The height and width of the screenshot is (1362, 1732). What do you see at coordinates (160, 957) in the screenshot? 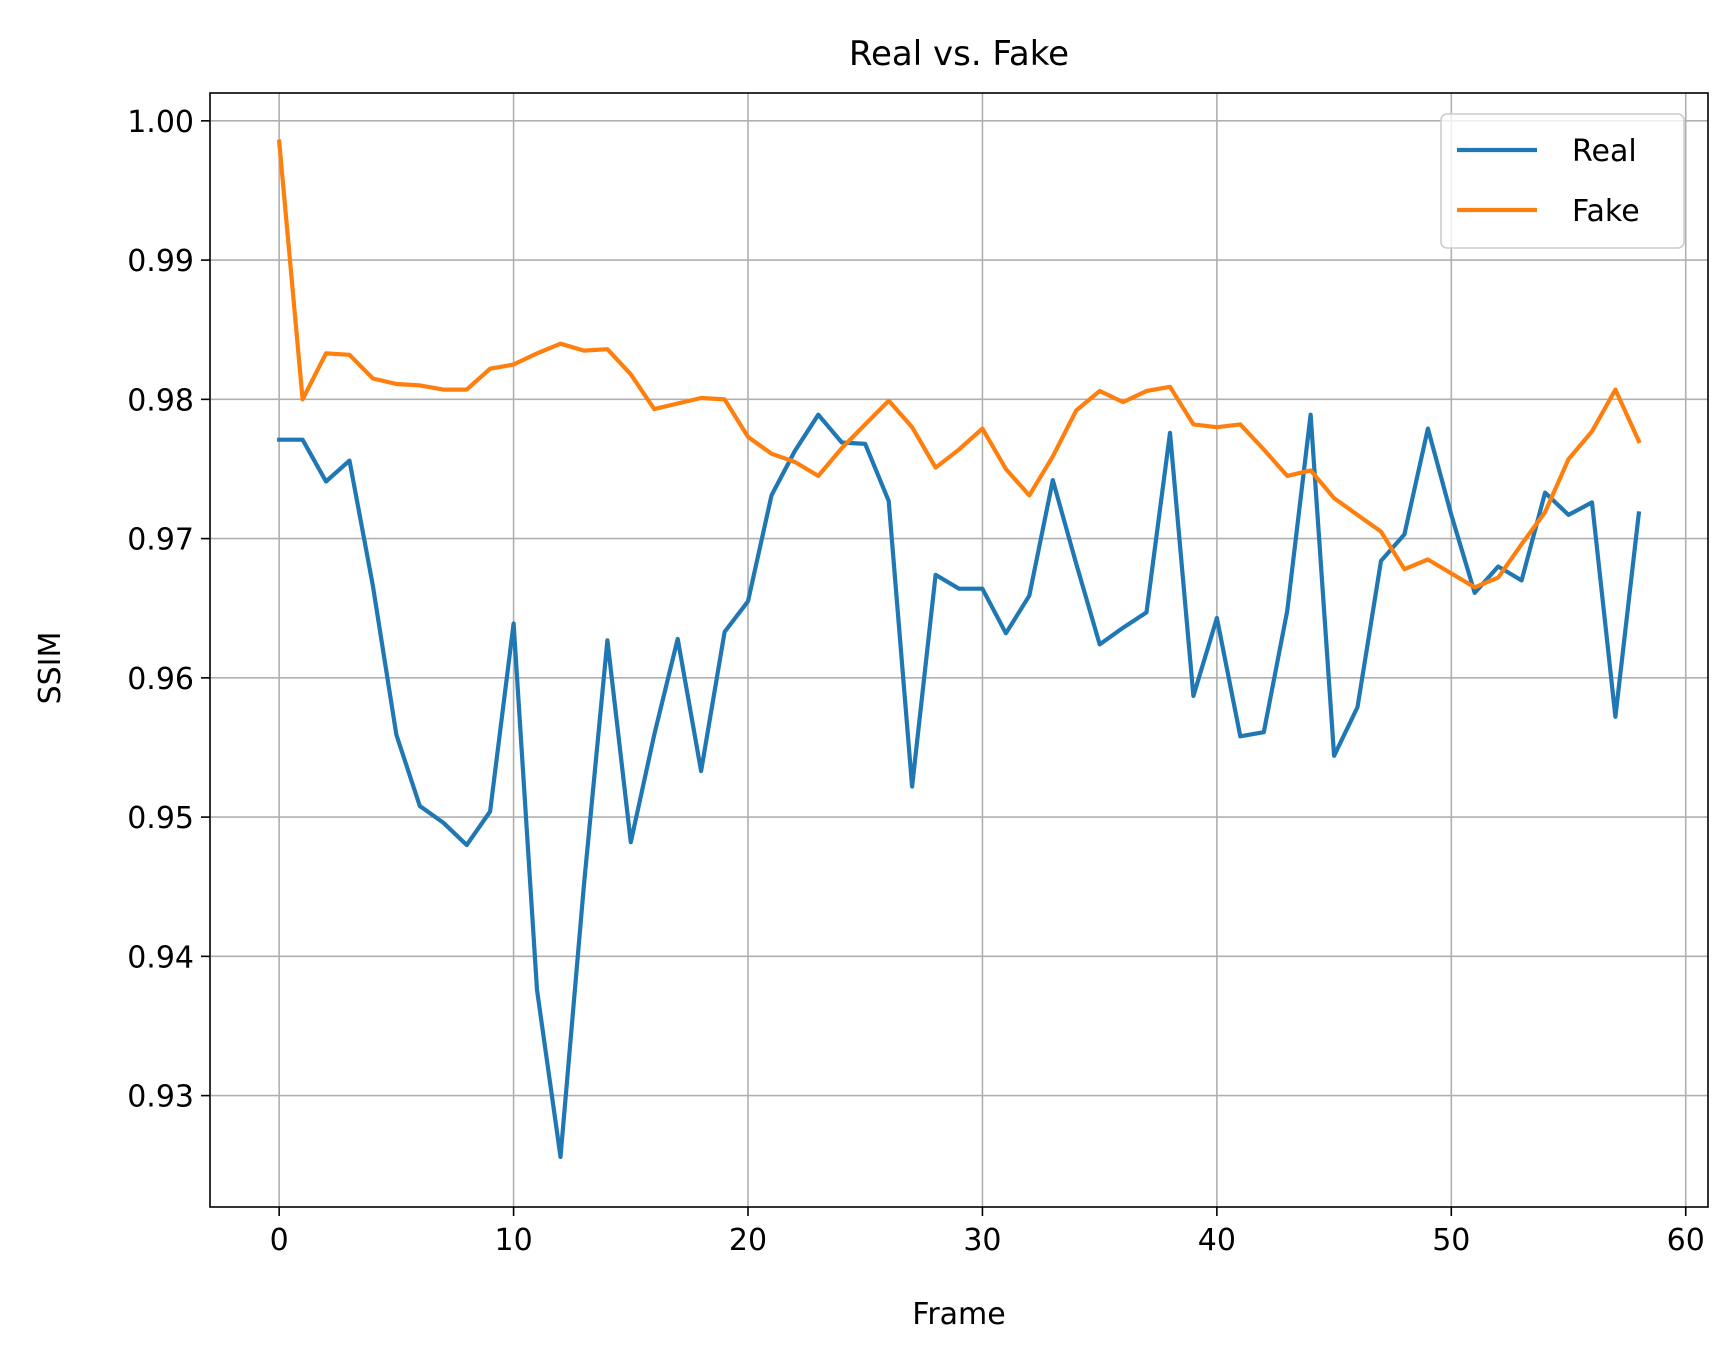
I see `y-tick-label: 0.94` at bounding box center [160, 957].